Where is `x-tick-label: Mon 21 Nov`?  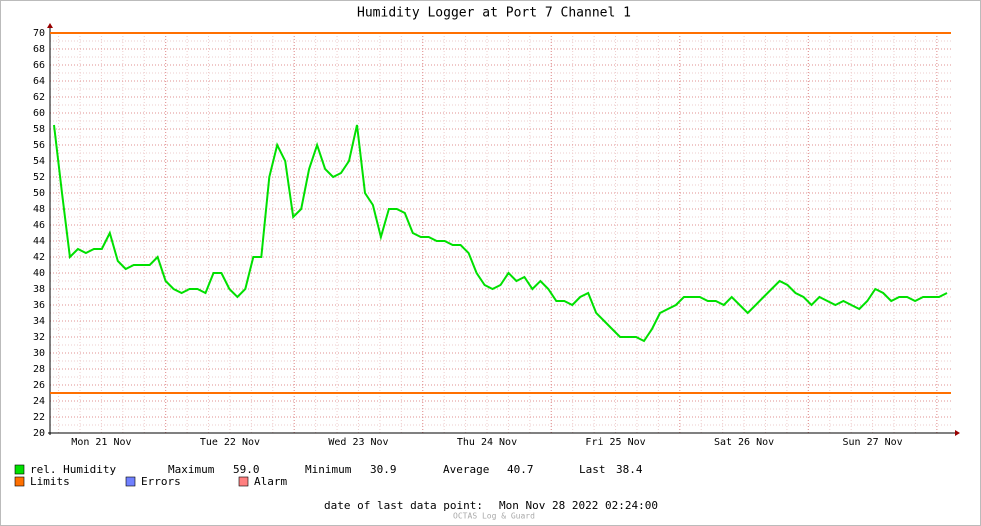 x-tick-label: Mon 21 Nov is located at coordinates (101, 442).